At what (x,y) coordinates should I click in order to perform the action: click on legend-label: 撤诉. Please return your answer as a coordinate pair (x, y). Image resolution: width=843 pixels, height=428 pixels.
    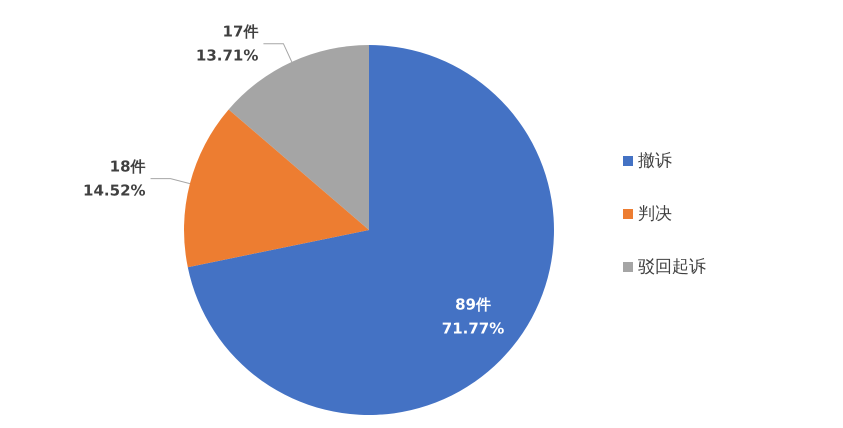
    Looking at the image, I should click on (655, 161).